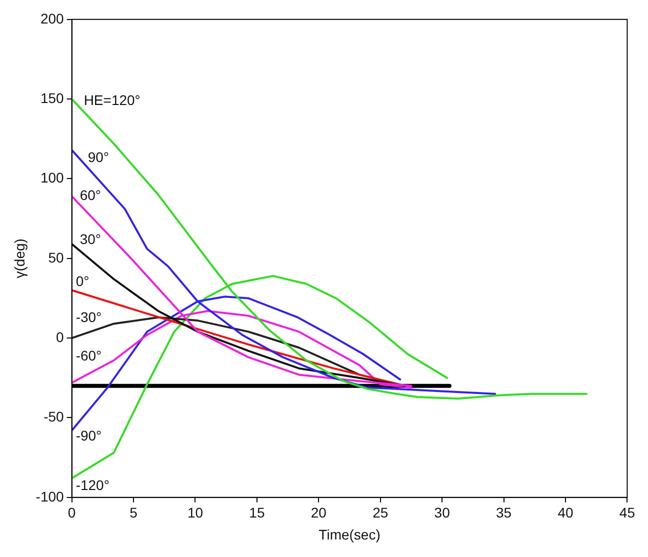 The image size is (648, 557). Describe the element at coordinates (19, 258) in the screenshot. I see `y-axis-title: γ(deg)` at that location.